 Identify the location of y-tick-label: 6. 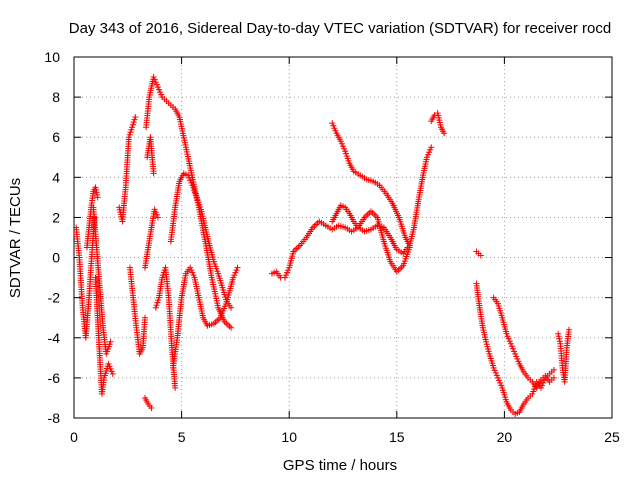
(56, 137).